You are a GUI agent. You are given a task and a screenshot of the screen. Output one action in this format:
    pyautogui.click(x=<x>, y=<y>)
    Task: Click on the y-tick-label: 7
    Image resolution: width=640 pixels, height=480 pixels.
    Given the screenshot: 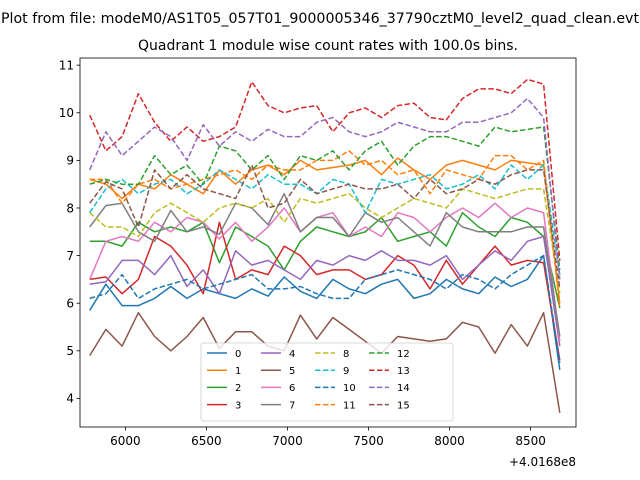 What is the action you would take?
    pyautogui.click(x=70, y=256)
    